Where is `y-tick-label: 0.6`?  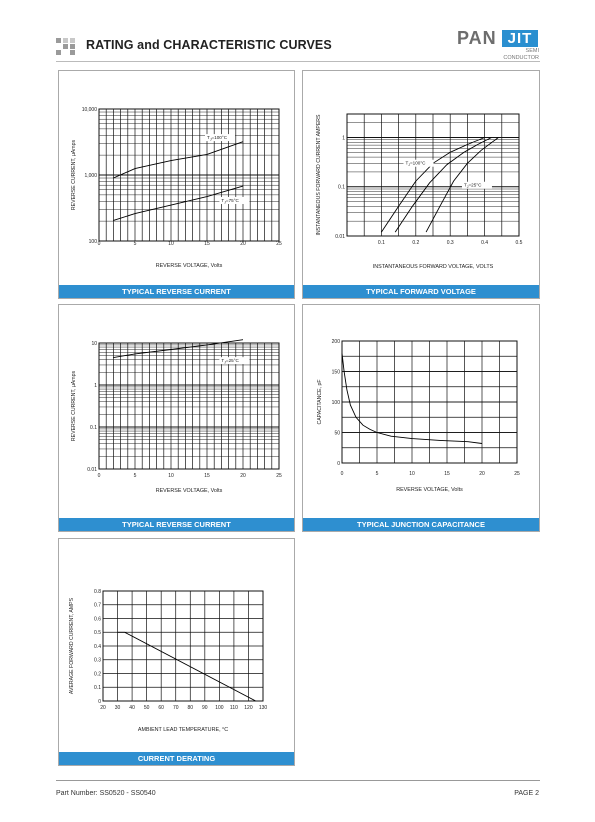 y-tick-label: 0.6 is located at coordinates (97, 619).